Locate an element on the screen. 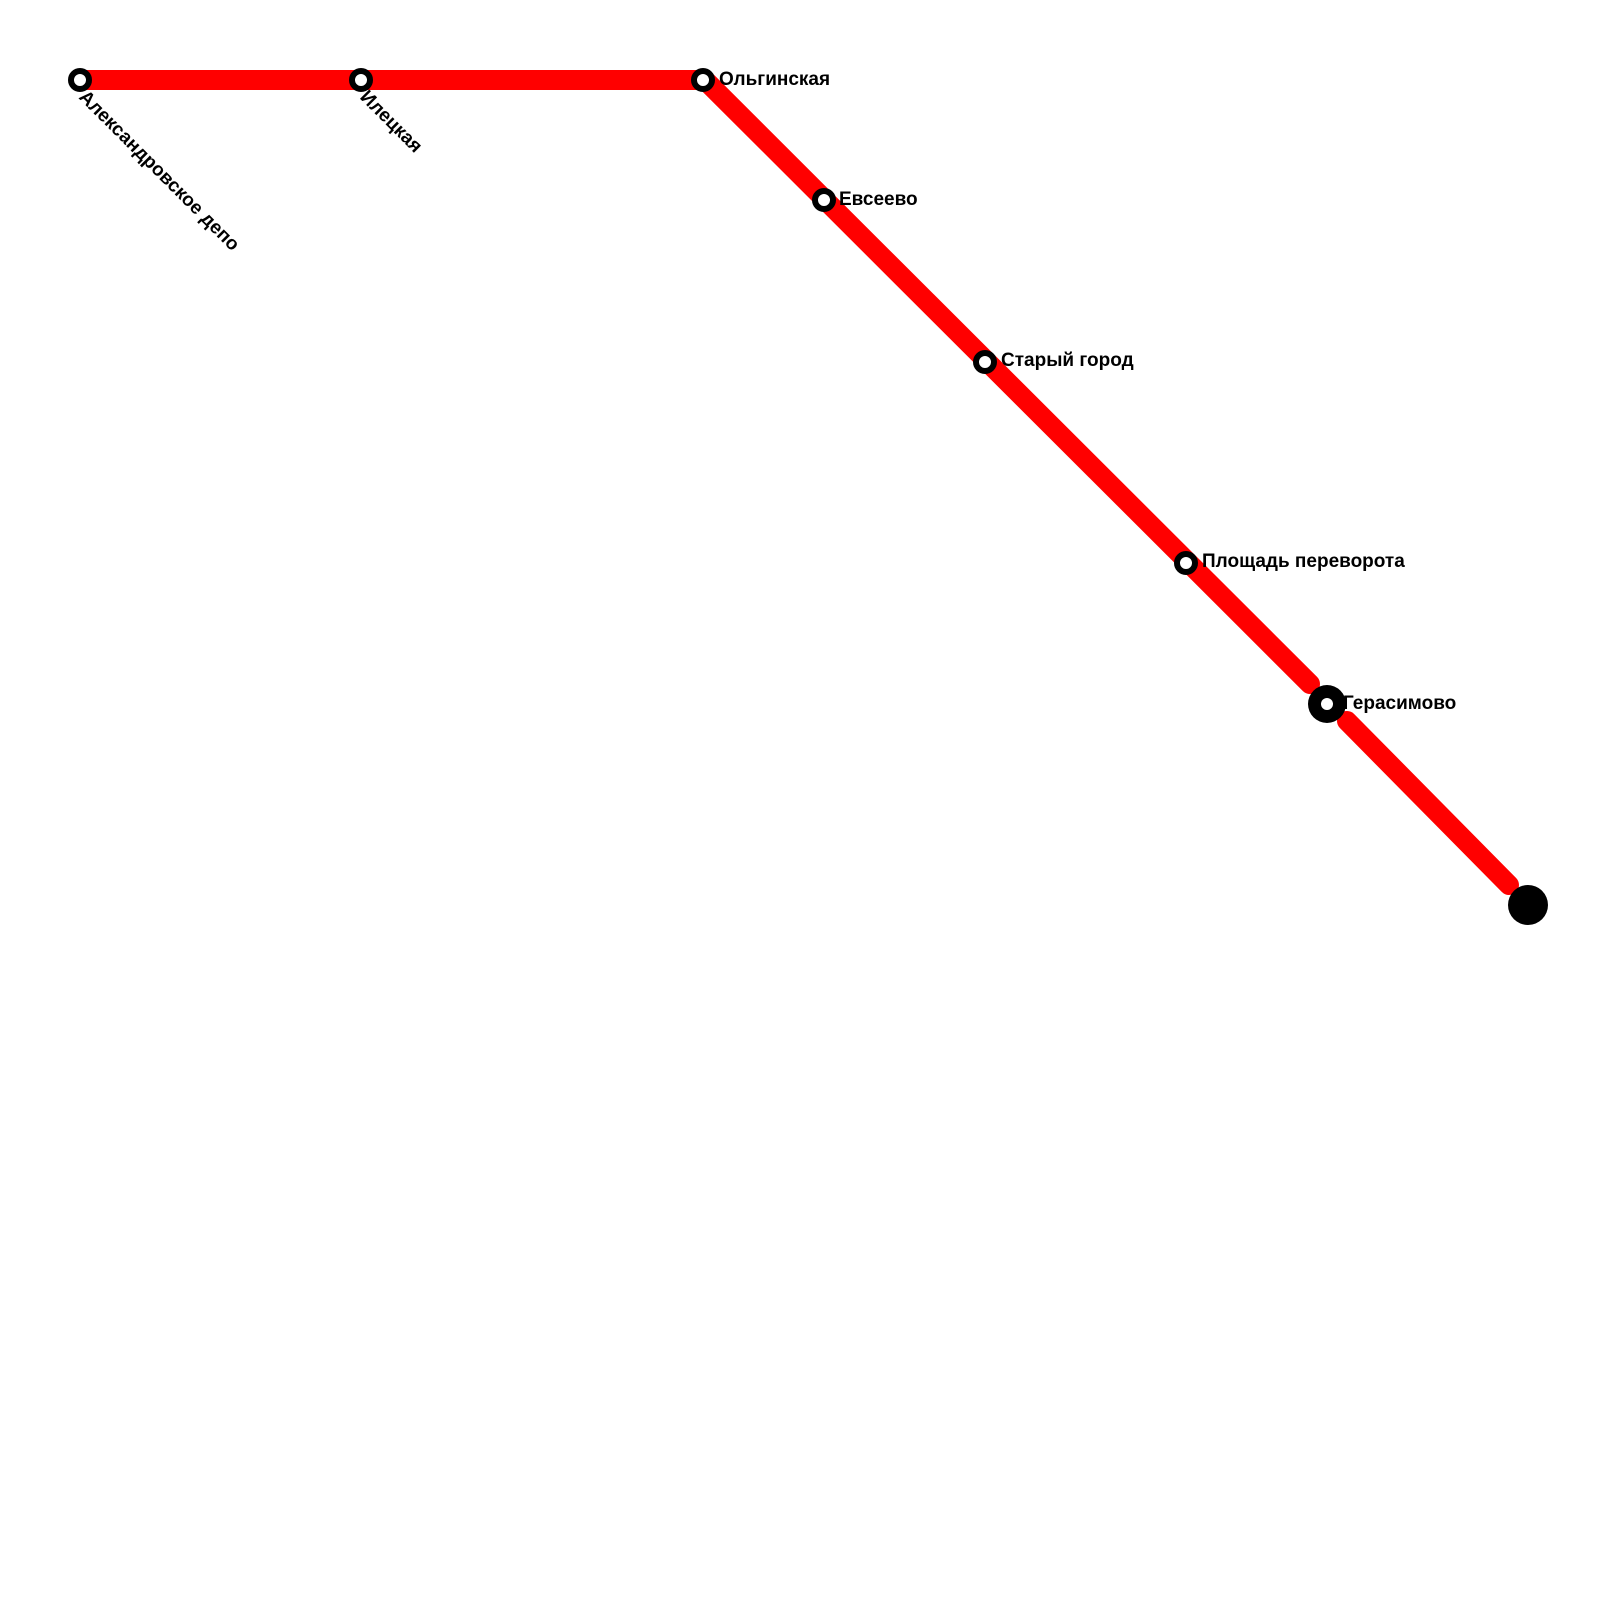  station-olginskaya: Ольгинская is located at coordinates (760, 80).